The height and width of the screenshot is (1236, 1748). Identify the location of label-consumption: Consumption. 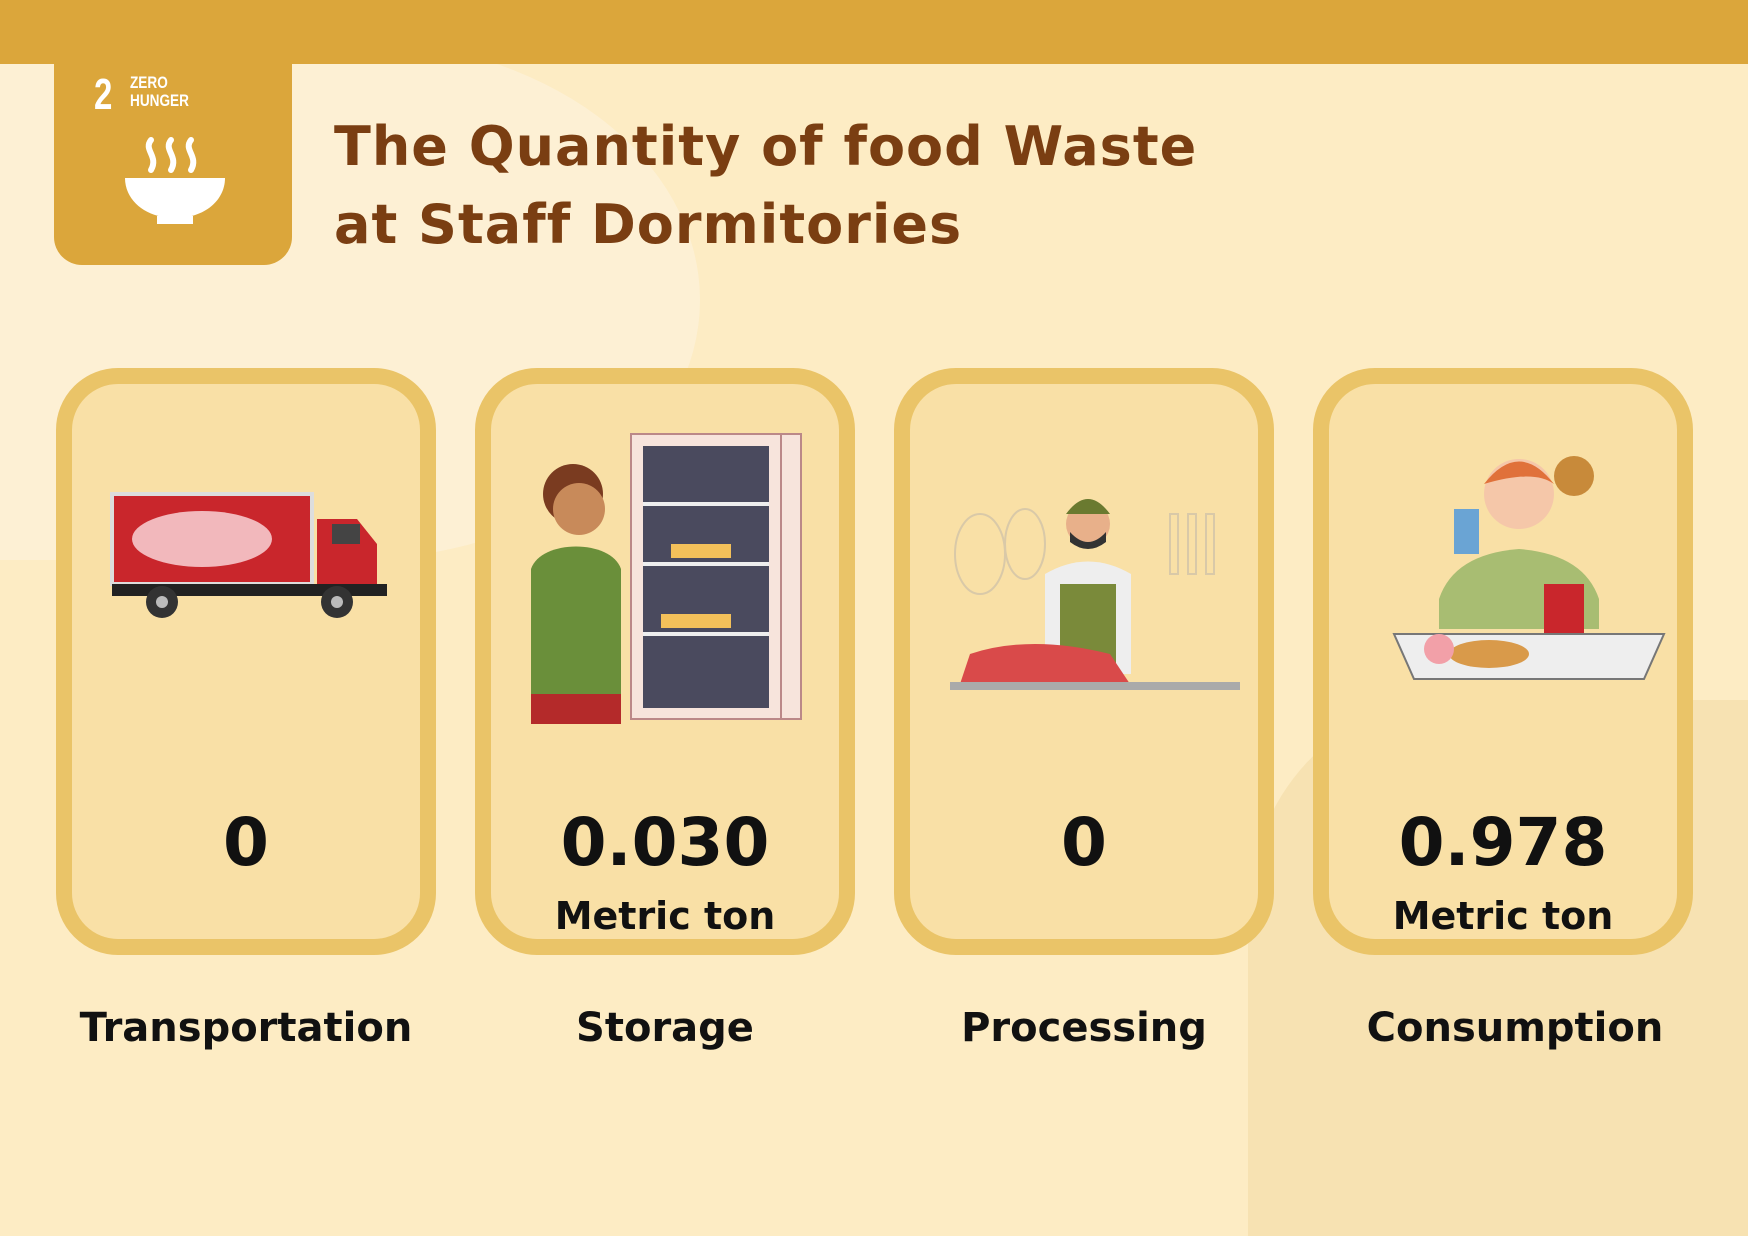
(1515, 1028).